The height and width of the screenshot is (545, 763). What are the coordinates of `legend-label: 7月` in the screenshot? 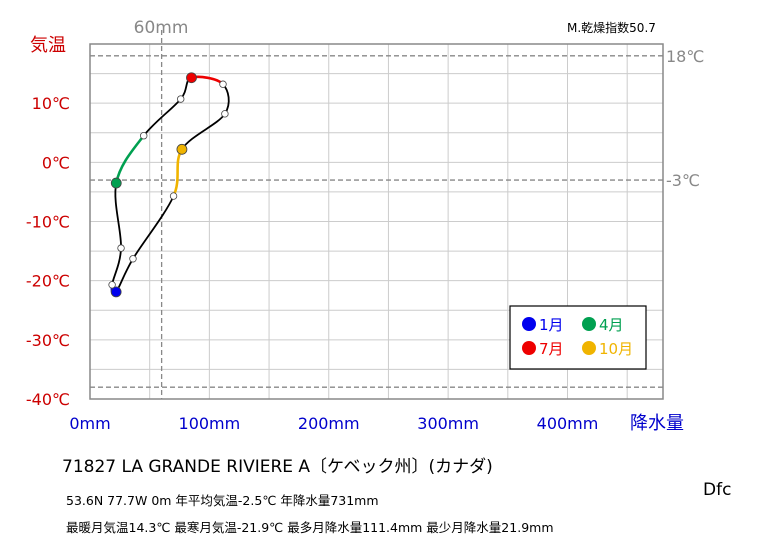 It's located at (551, 349).